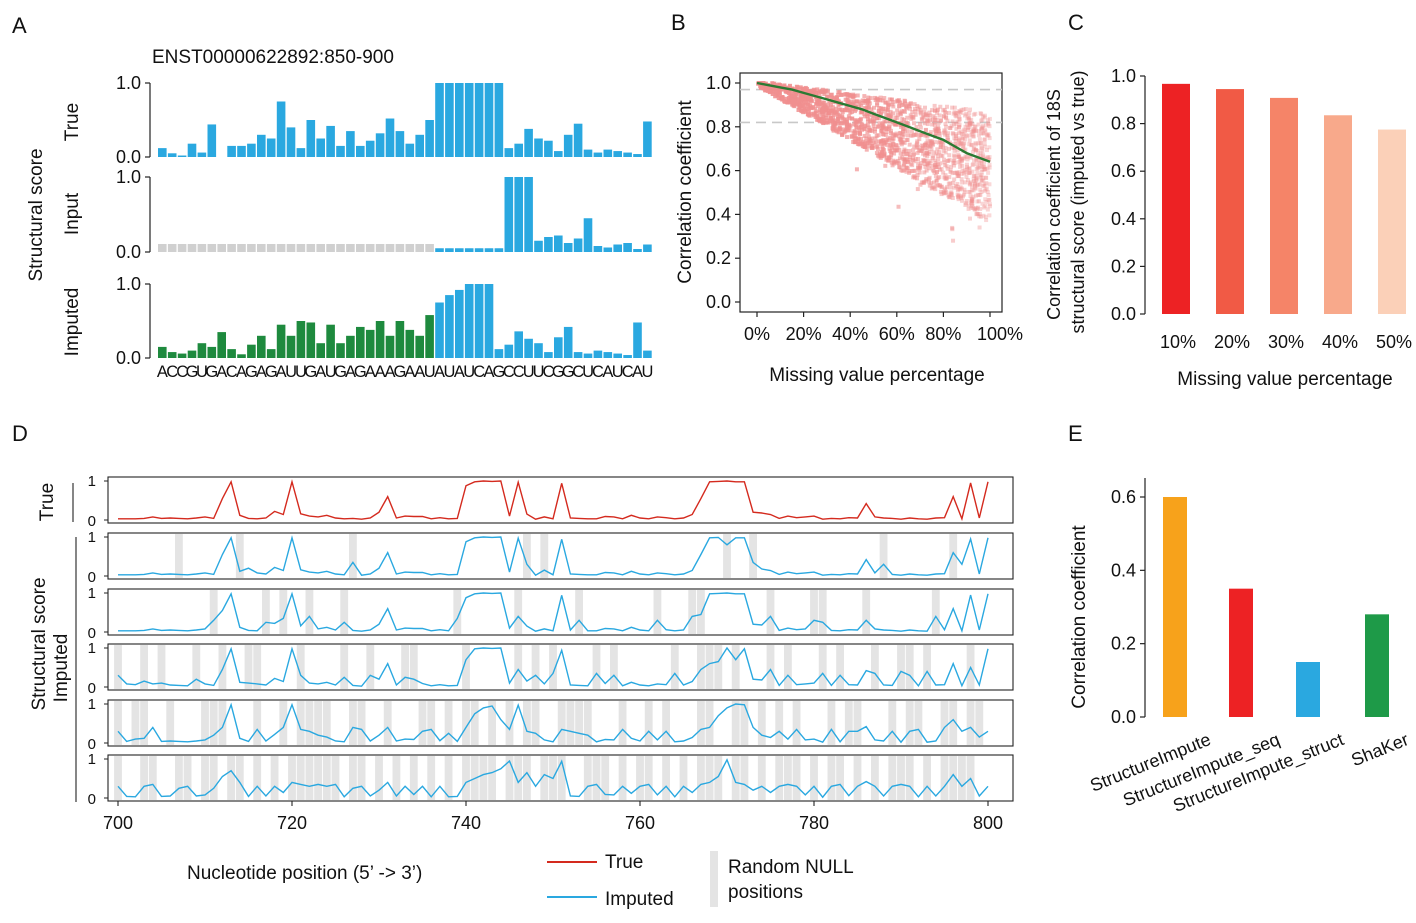 This screenshot has height=923, width=1416. Describe the element at coordinates (72, 122) in the screenshot. I see `panel-a-row-label-true: True` at that location.